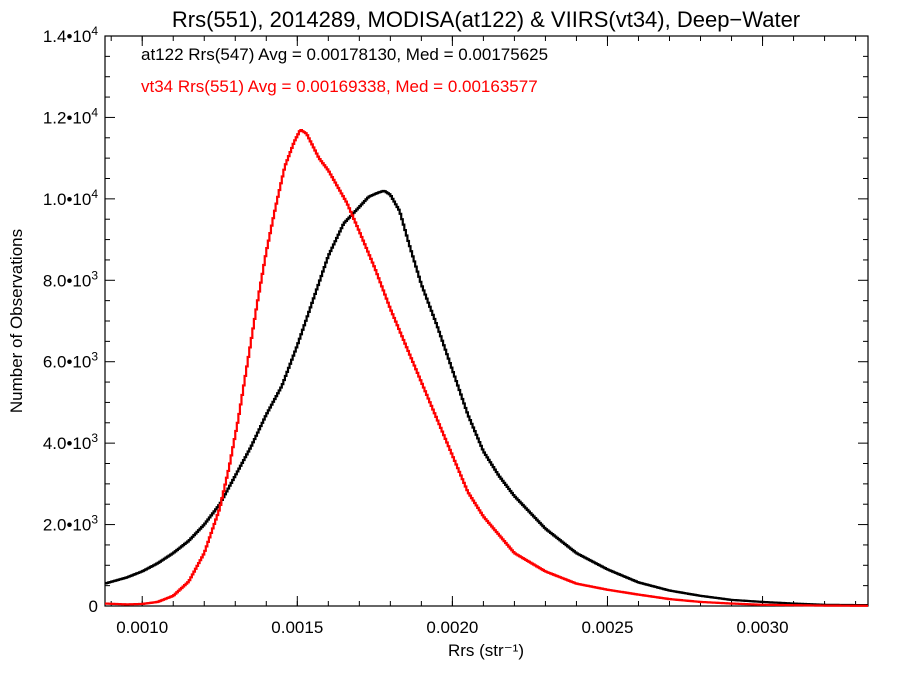 The height and width of the screenshot is (675, 900). What do you see at coordinates (71, 524) in the screenshot?
I see `y-tick-label: 2.0•103` at bounding box center [71, 524].